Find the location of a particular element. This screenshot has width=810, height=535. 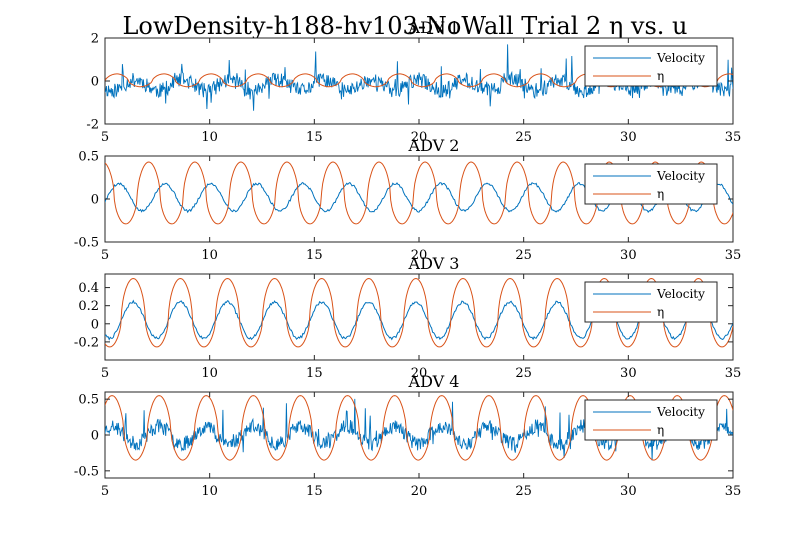

subplot-title: ADV 3 is located at coordinates (434, 263).